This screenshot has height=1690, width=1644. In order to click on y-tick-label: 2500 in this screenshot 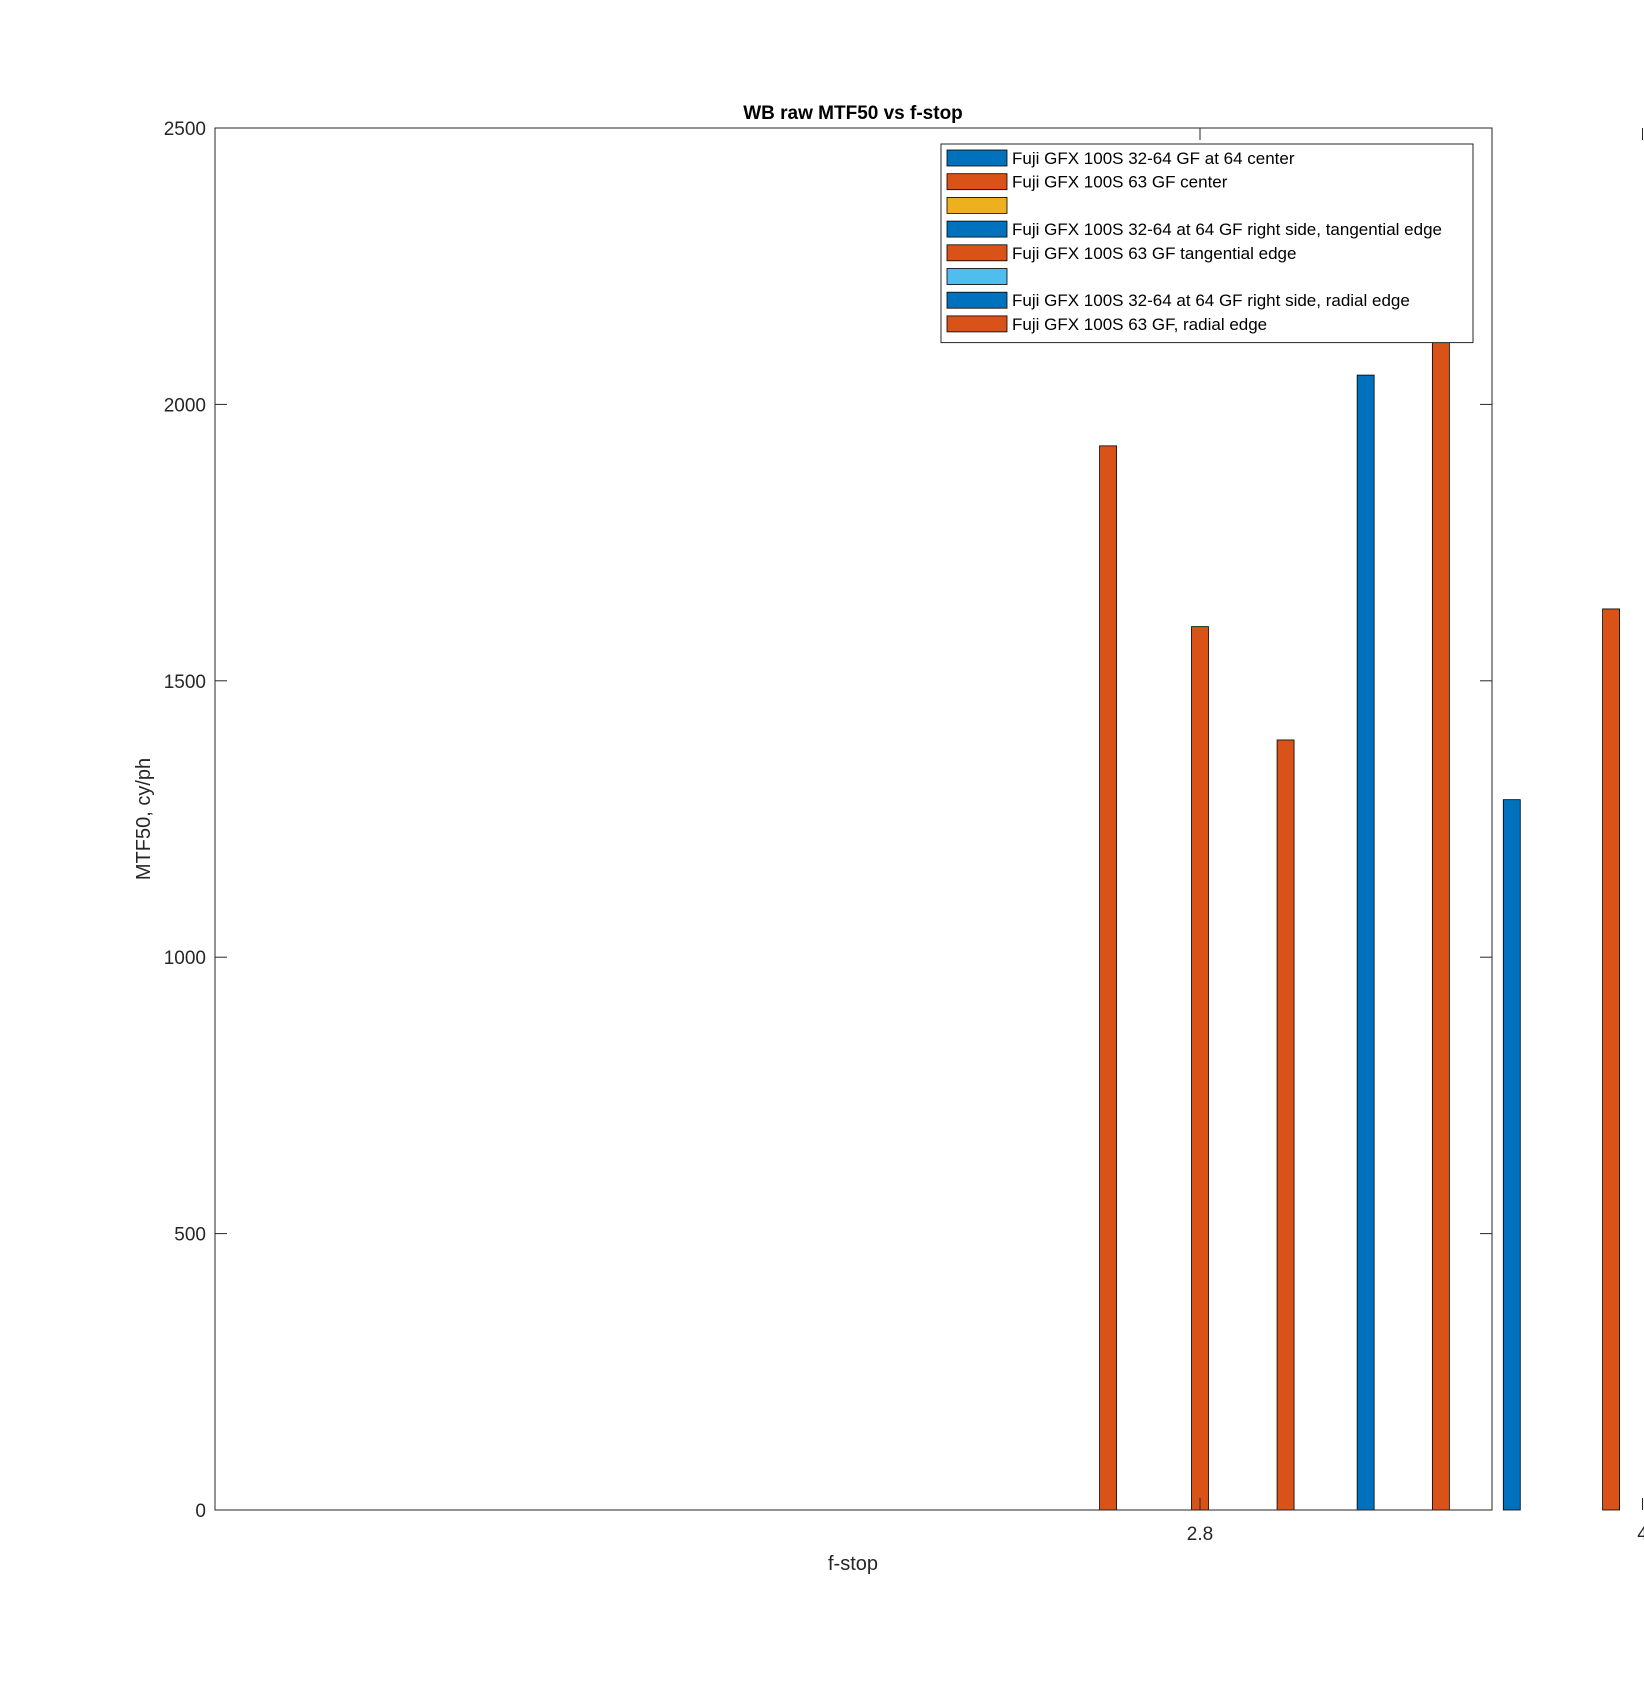, I will do `click(185, 129)`.